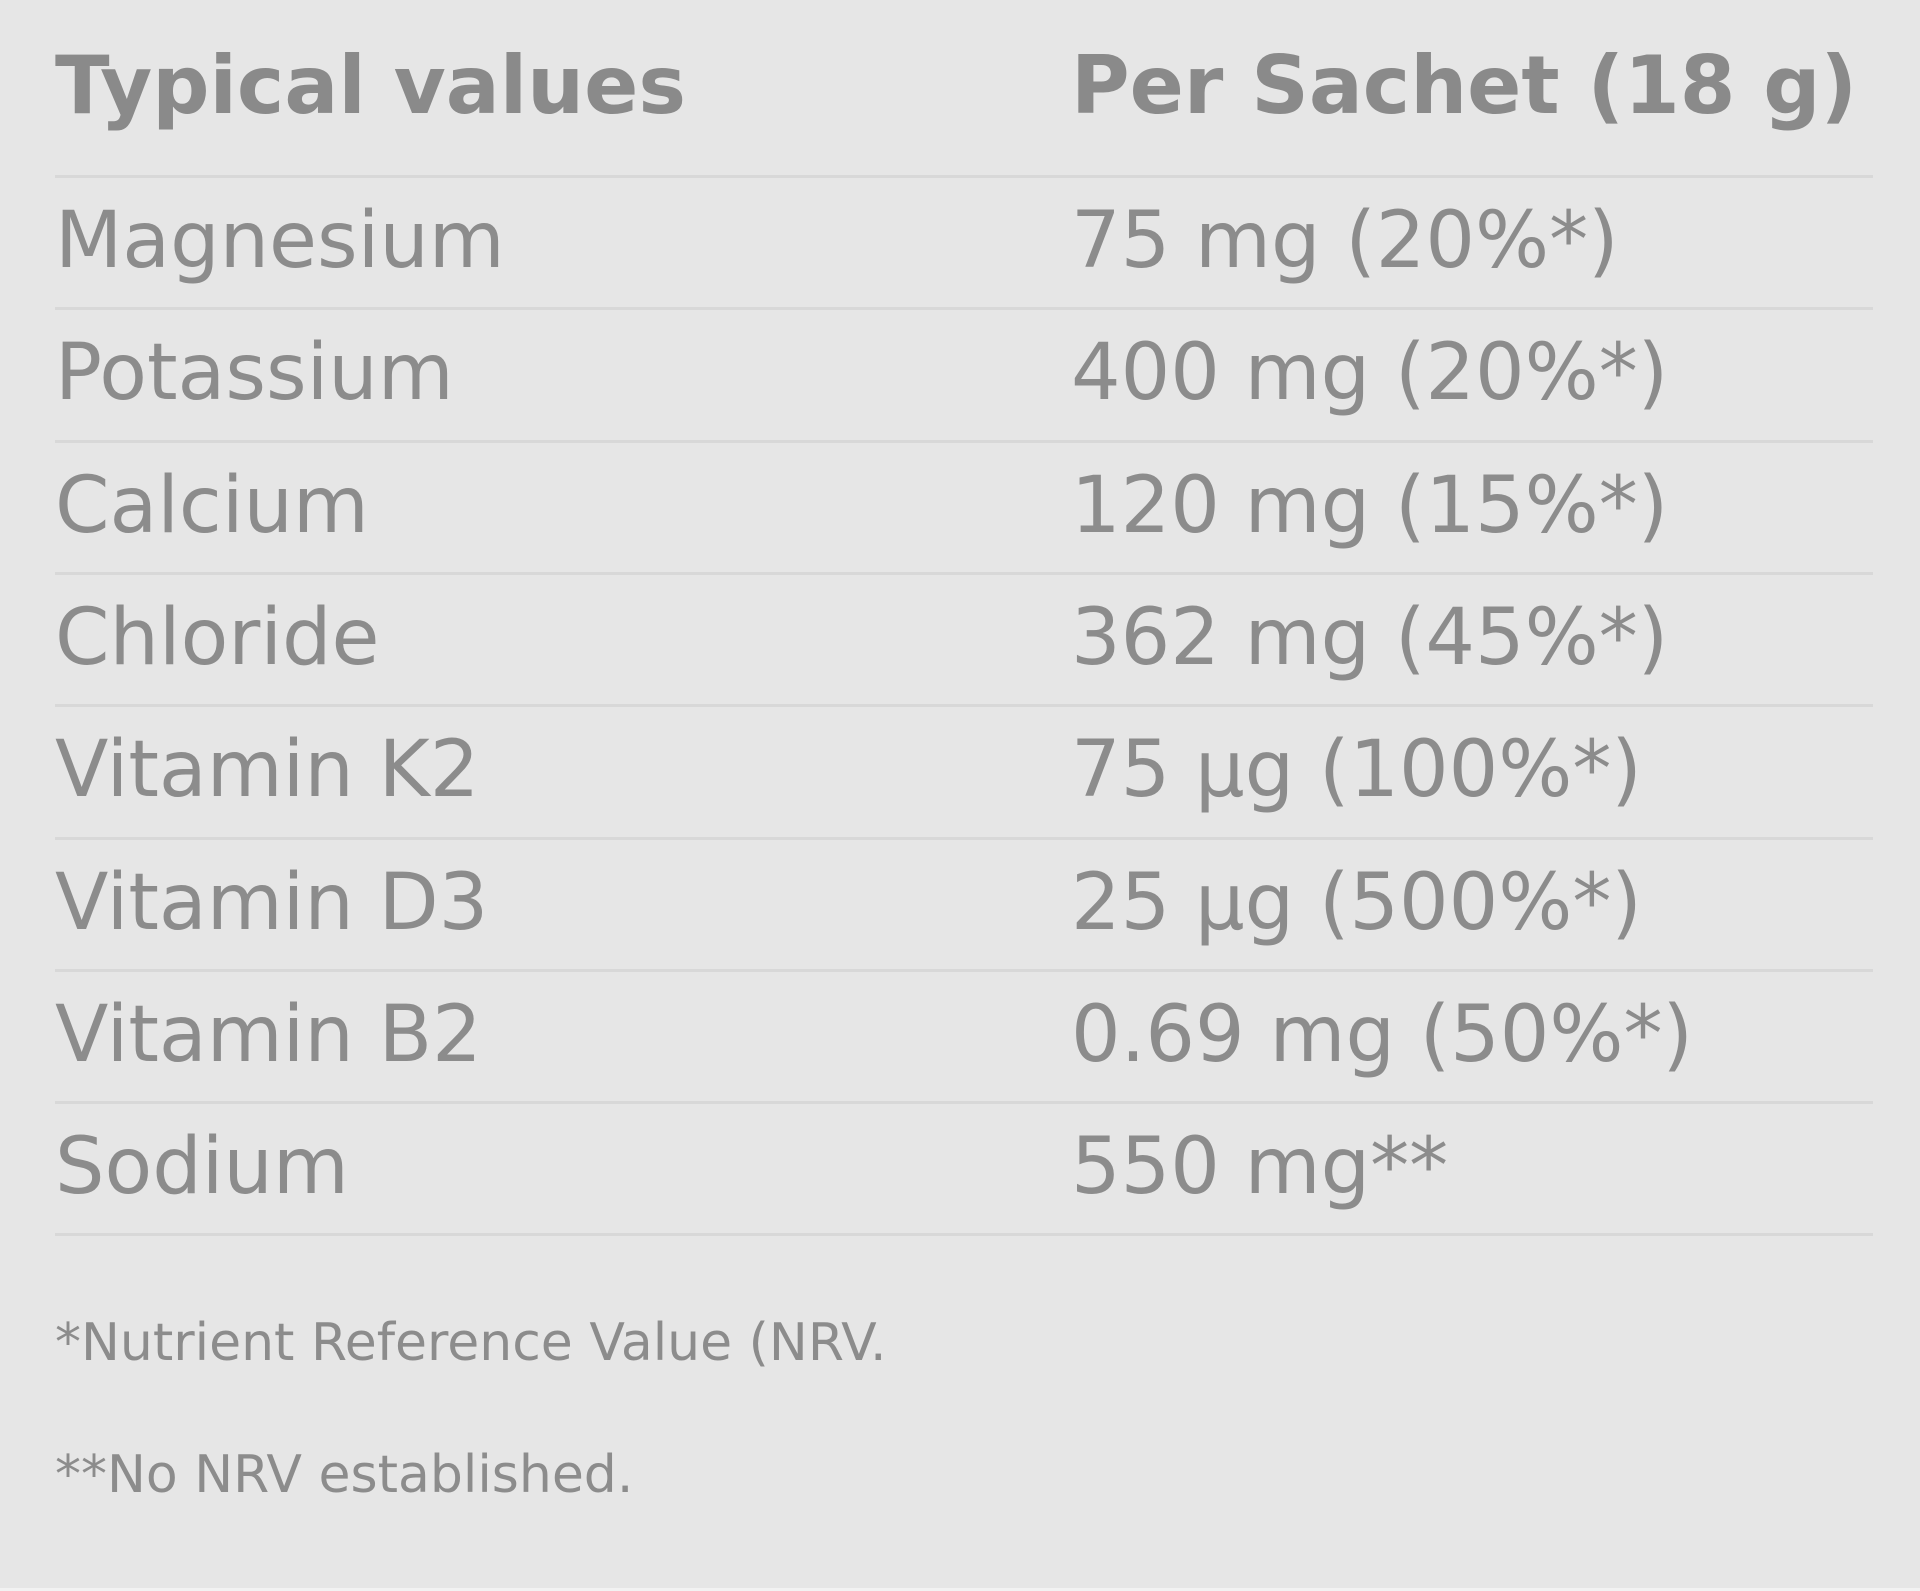 This screenshot has width=1920, height=1591. Describe the element at coordinates (1370, 373) in the screenshot. I see `nutrient-amount: 400 mg (20%*)` at that location.